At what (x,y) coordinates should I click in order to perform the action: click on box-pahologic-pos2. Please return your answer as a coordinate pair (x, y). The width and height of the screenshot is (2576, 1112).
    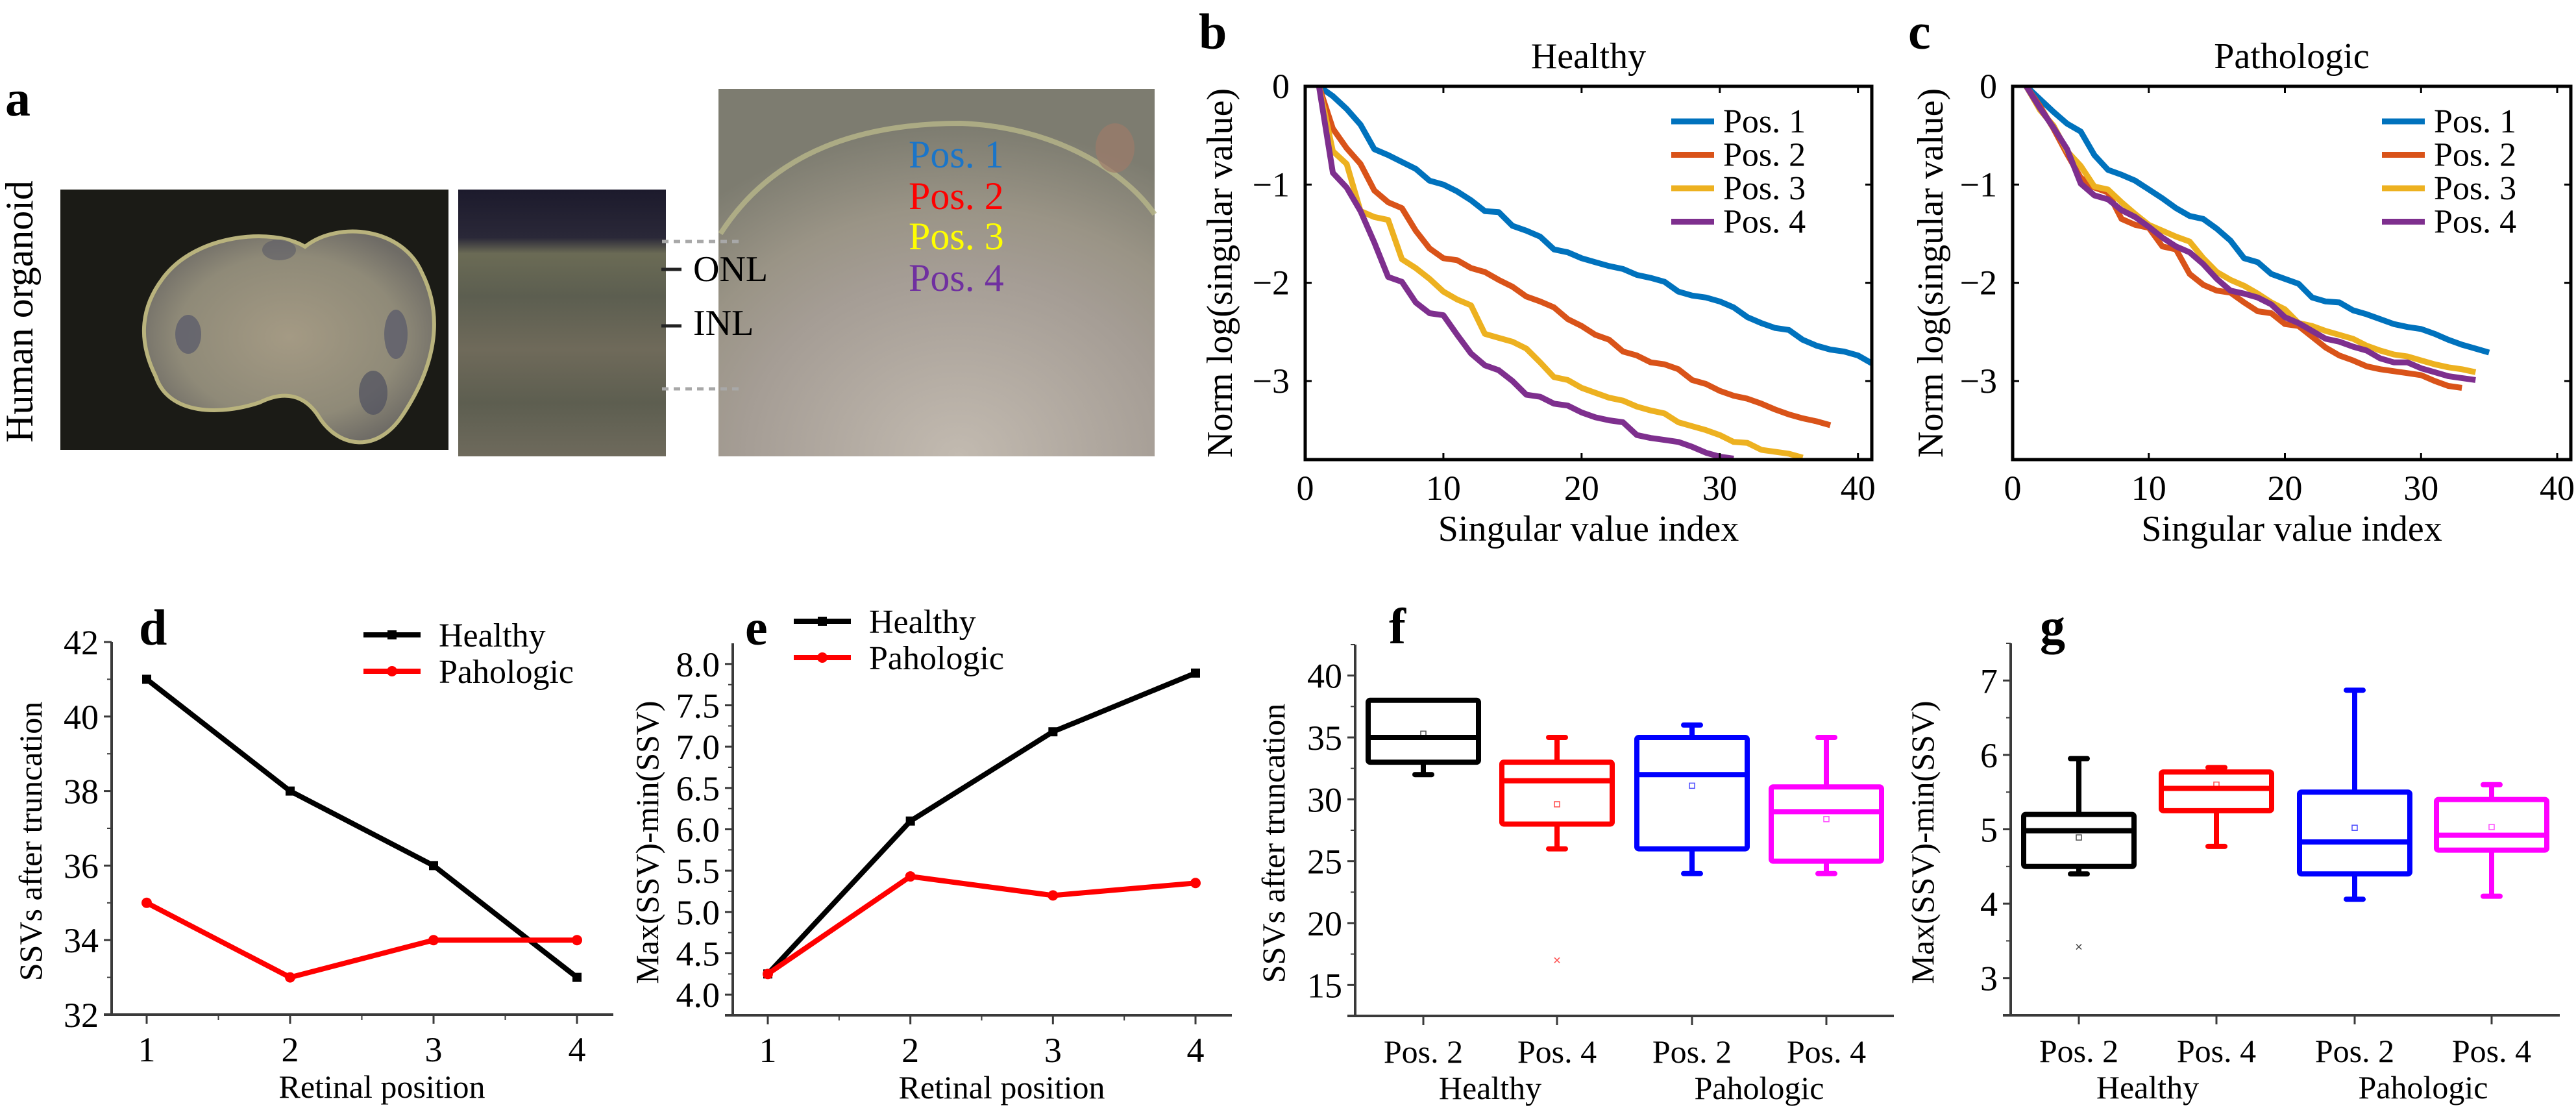
    Looking at the image, I should click on (1692, 799).